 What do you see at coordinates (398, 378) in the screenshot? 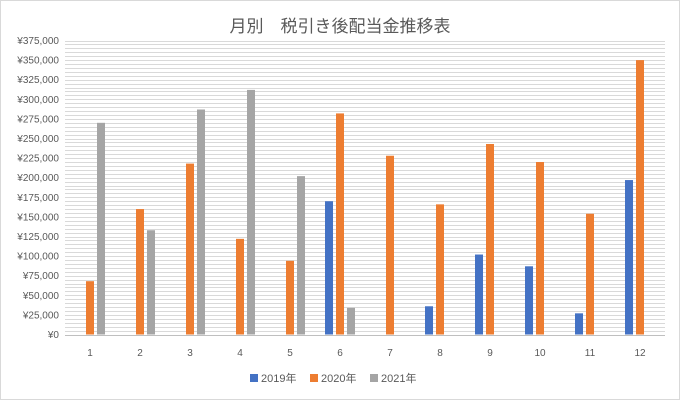
I see `legend-label: 2021年` at bounding box center [398, 378].